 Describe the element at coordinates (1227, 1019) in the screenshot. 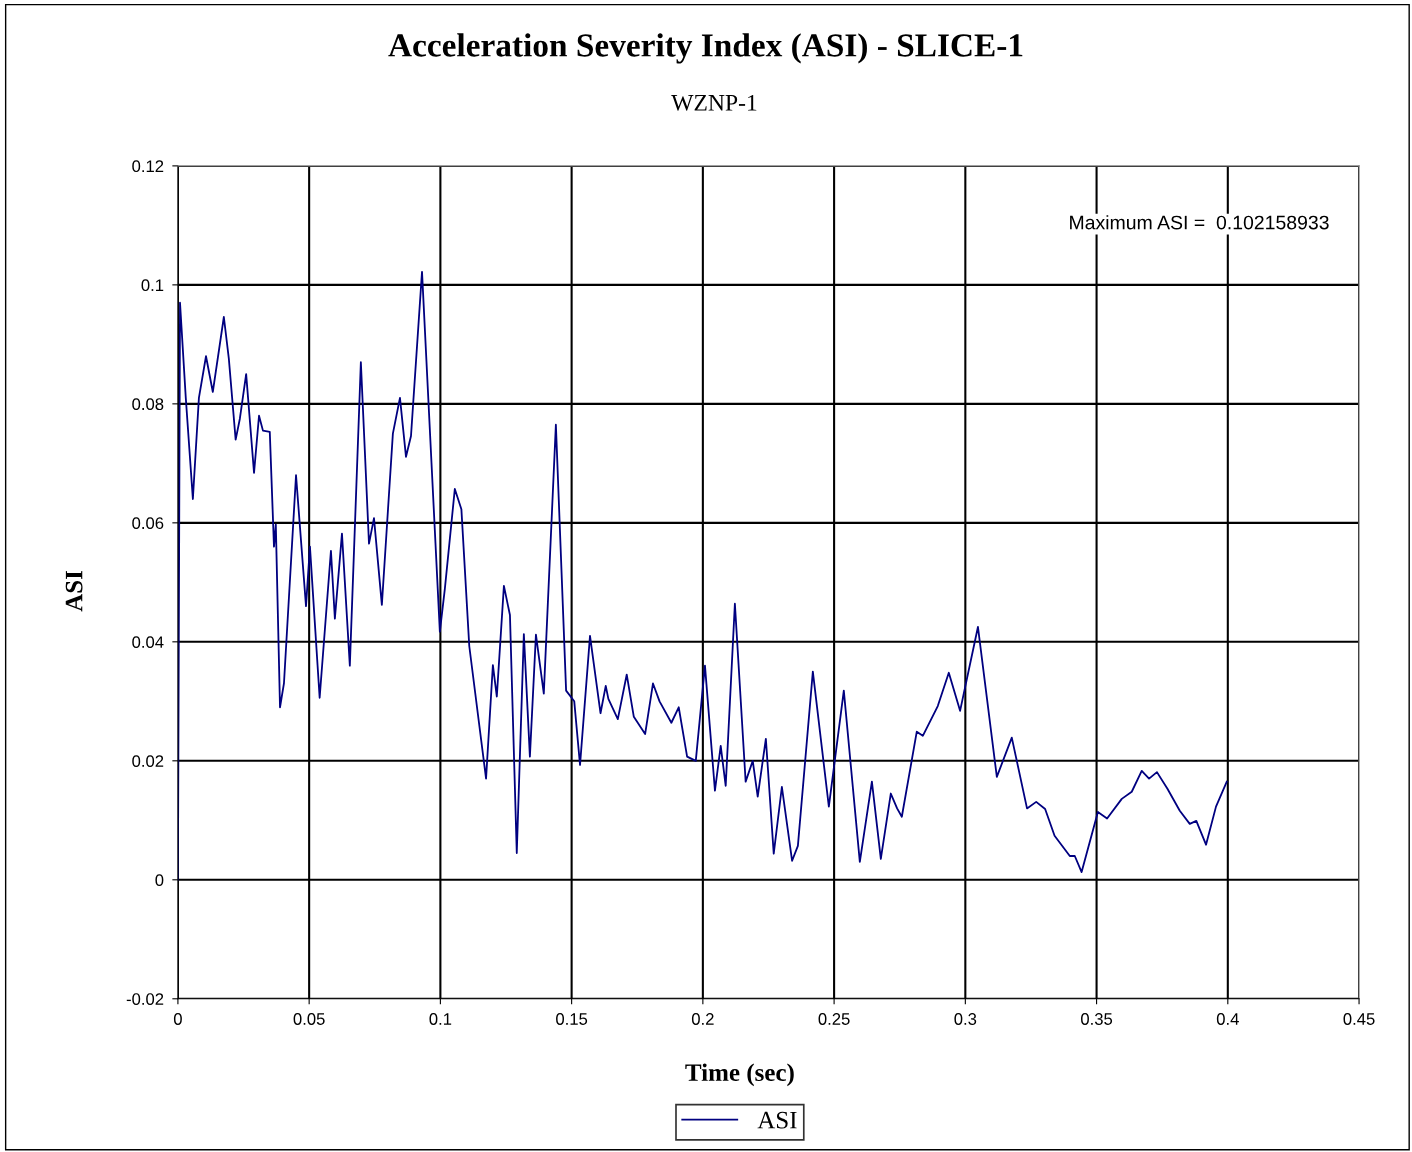

I see `x-tick-label: 0.4` at that location.